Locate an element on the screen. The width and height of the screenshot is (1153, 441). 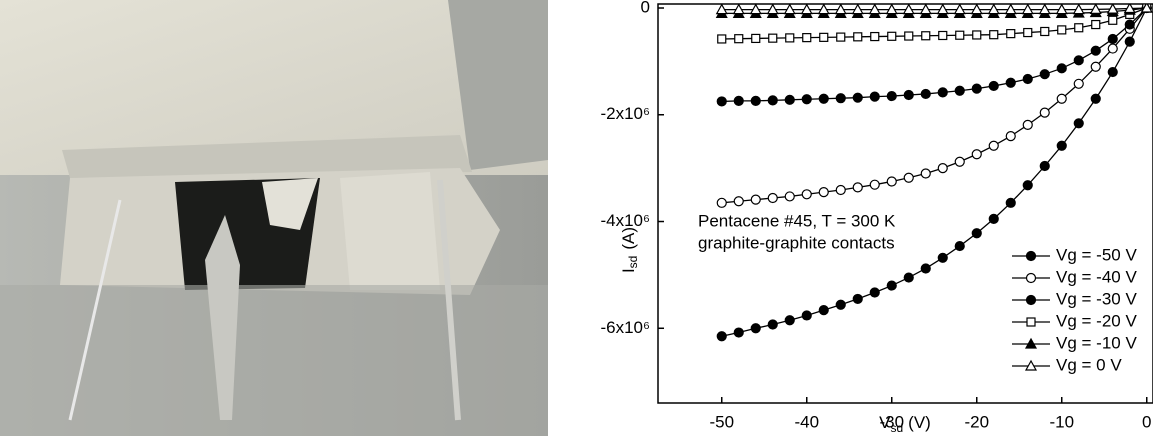
y-label-unit: (A) is located at coordinates (628, 238).